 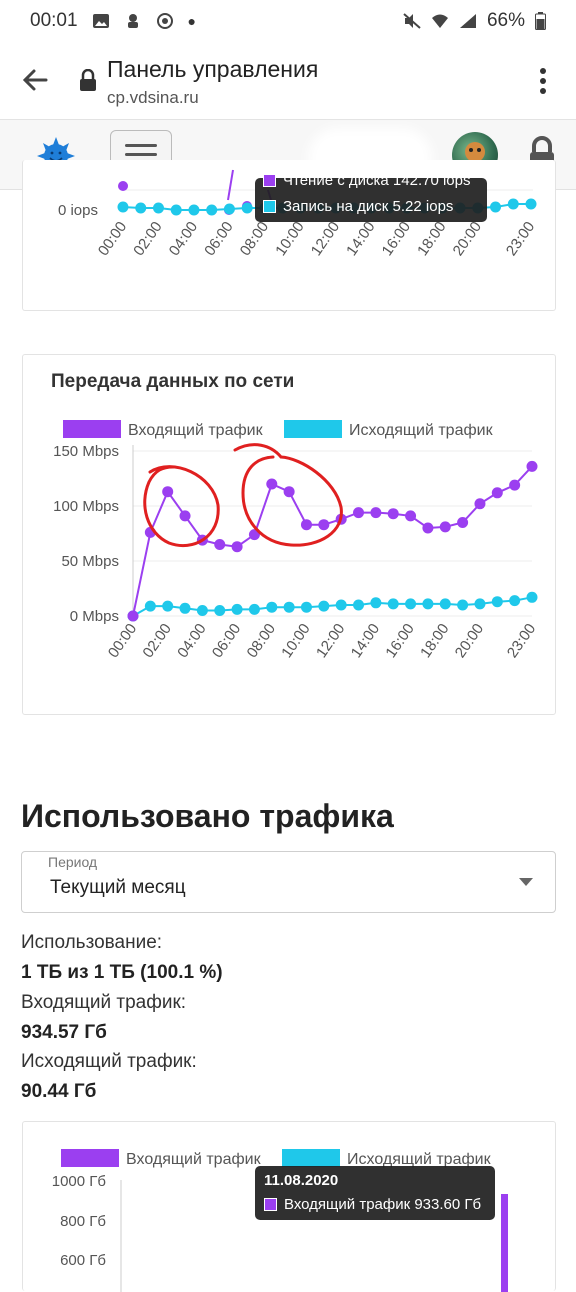 What do you see at coordinates (421, 430) in the screenshot?
I see `legend-out-label: Исходящий трафик` at bounding box center [421, 430].